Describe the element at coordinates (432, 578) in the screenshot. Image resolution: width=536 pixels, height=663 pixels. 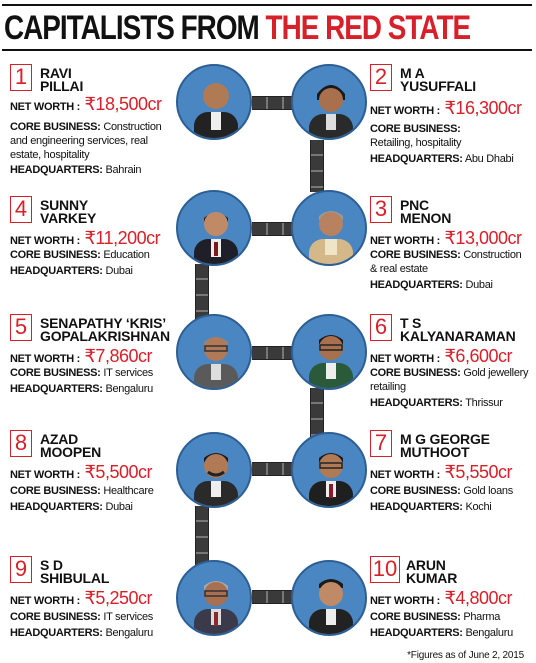
I see `person-name-line-2: KUMAR` at that location.